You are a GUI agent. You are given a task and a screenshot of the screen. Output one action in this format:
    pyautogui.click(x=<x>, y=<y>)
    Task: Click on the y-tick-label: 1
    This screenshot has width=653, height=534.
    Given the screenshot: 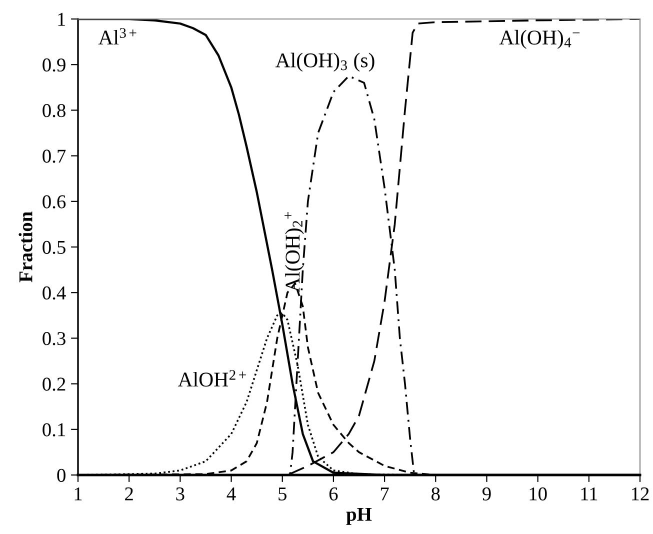 What is the action you would take?
    pyautogui.click(x=62, y=19)
    